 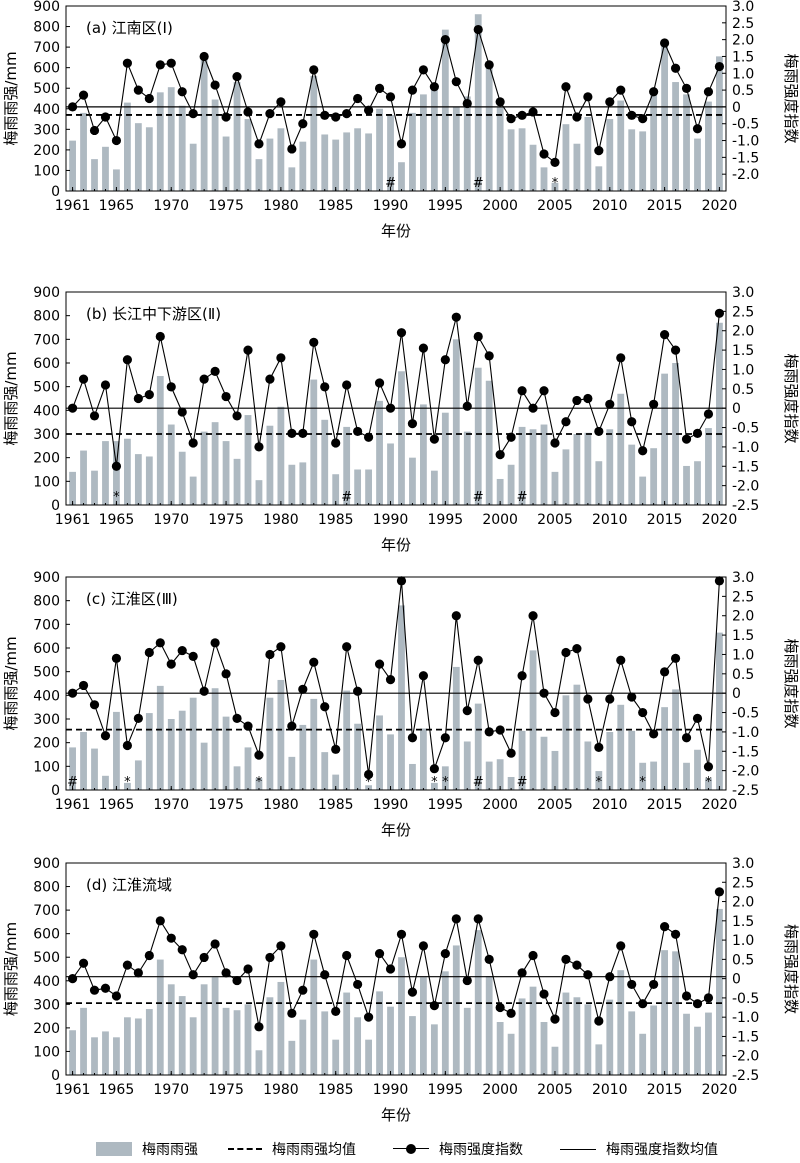 What do you see at coordinates (599, 782) in the screenshot?
I see `anomaly-marker: *` at bounding box center [599, 782].